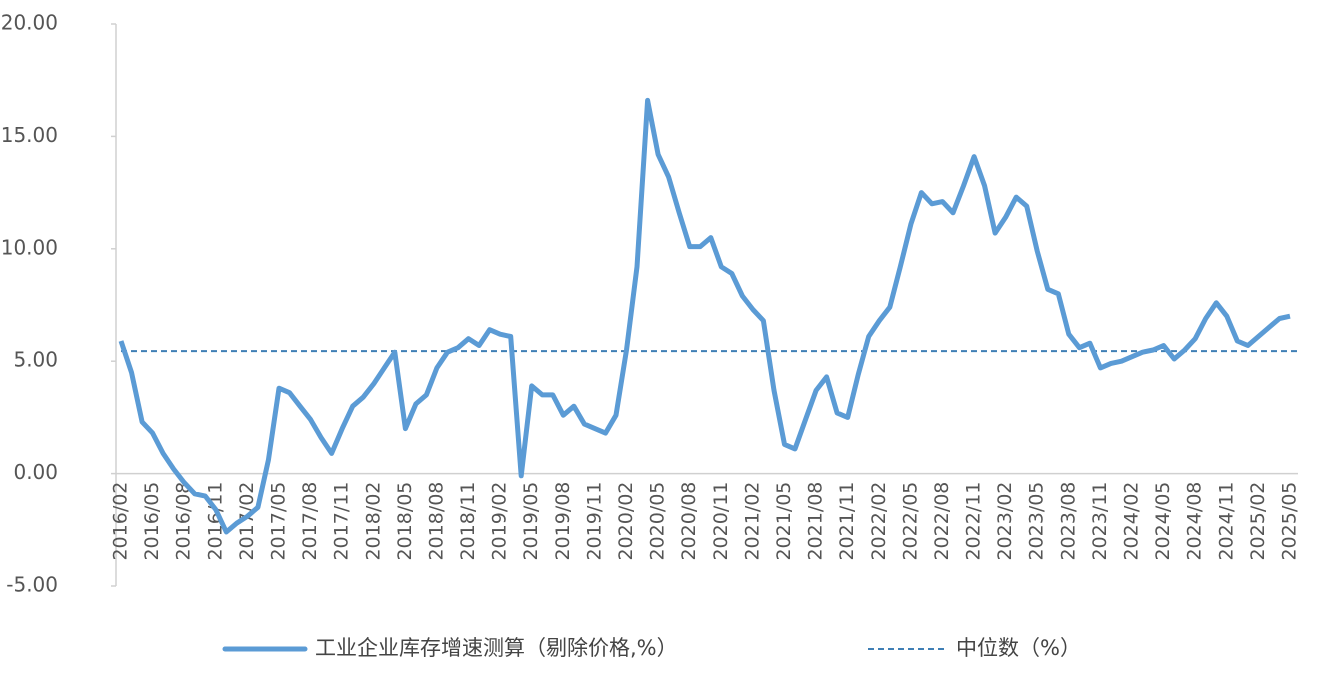 Image resolution: width=1320 pixels, height=675 pixels. I want to click on x-tick-label: 2020/02, so click(626, 521).